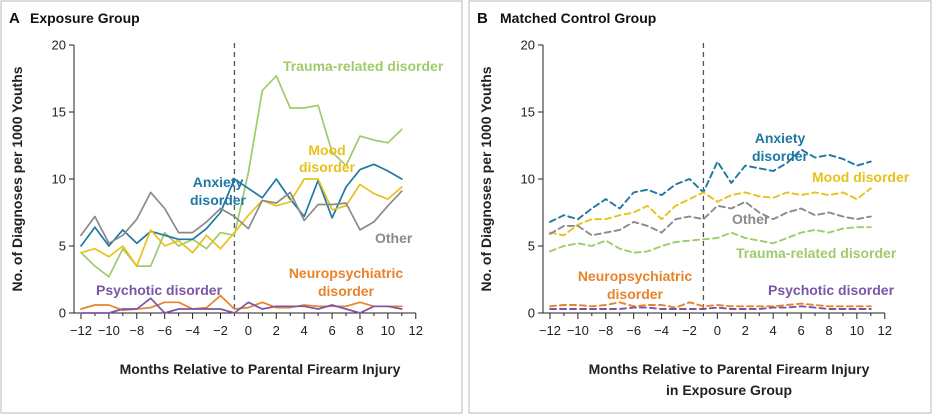 The image size is (936, 418). What do you see at coordinates (109, 330) in the screenshot?
I see `panel-a-x-tick-label: −10` at bounding box center [109, 330].